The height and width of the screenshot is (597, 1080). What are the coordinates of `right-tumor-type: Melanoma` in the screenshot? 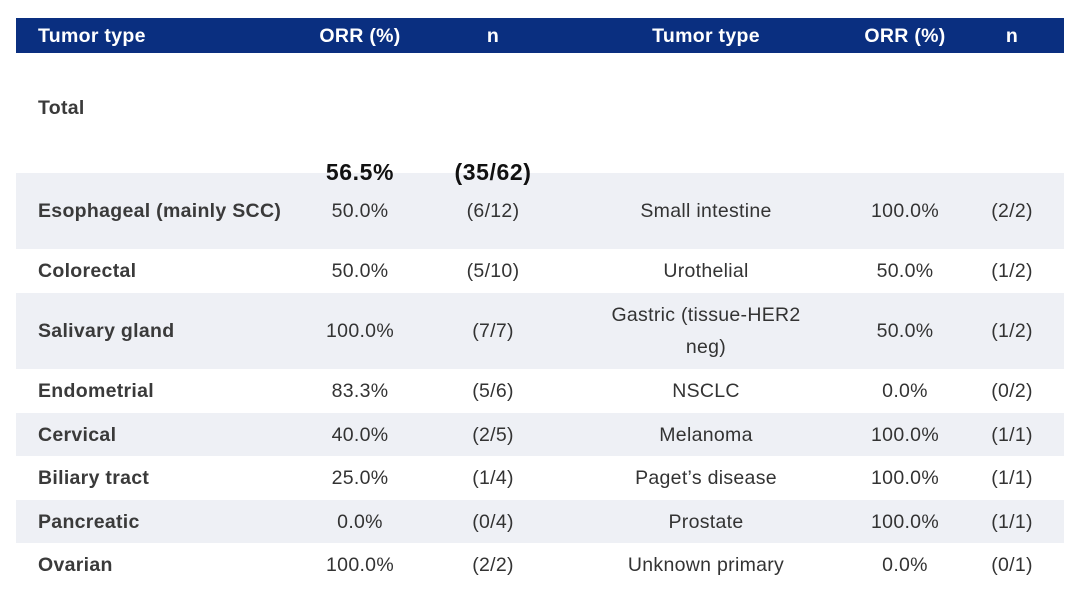 It's located at (706, 434).